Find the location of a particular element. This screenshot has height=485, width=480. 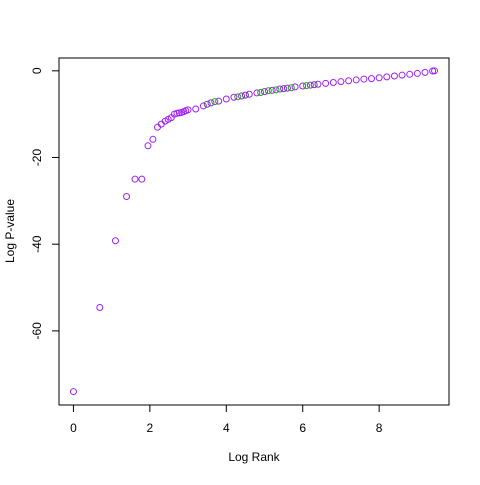

y-tick-label: -60 is located at coordinates (37, 331).